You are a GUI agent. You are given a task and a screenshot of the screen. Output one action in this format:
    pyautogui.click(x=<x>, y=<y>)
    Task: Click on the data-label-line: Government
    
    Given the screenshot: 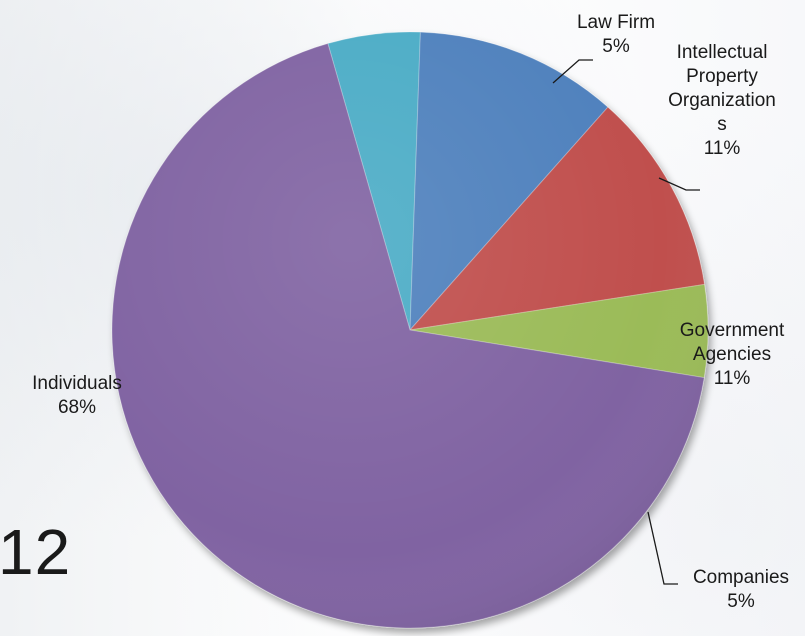 What is the action you would take?
    pyautogui.click(x=732, y=330)
    